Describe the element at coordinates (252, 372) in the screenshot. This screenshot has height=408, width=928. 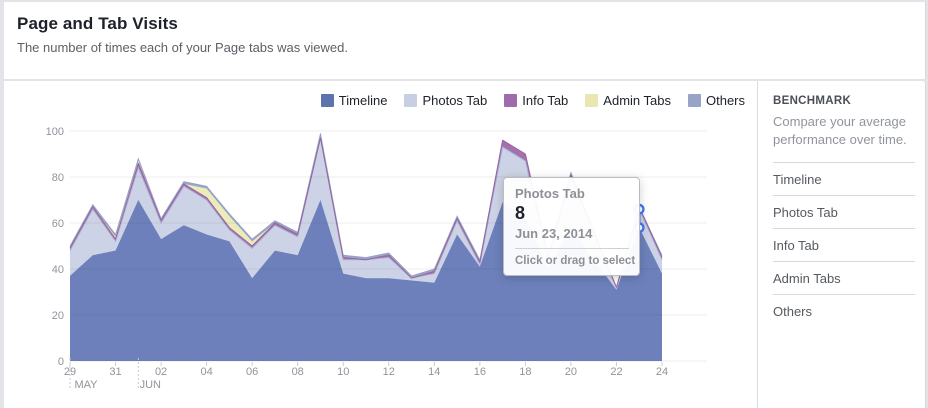
I see `x-axis-label: 06` at that location.